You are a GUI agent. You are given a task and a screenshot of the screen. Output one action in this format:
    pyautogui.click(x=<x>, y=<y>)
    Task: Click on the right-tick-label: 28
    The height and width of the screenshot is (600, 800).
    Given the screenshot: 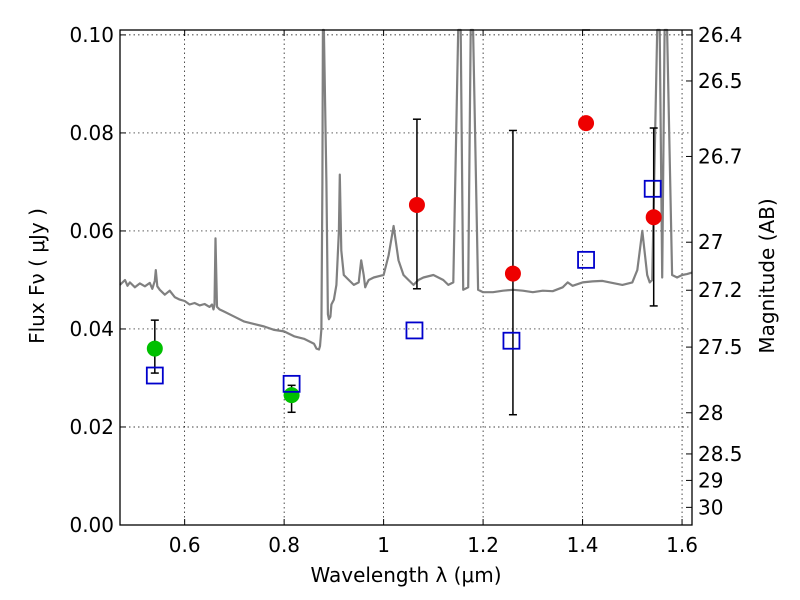 What is the action you would take?
    pyautogui.click(x=710, y=413)
    